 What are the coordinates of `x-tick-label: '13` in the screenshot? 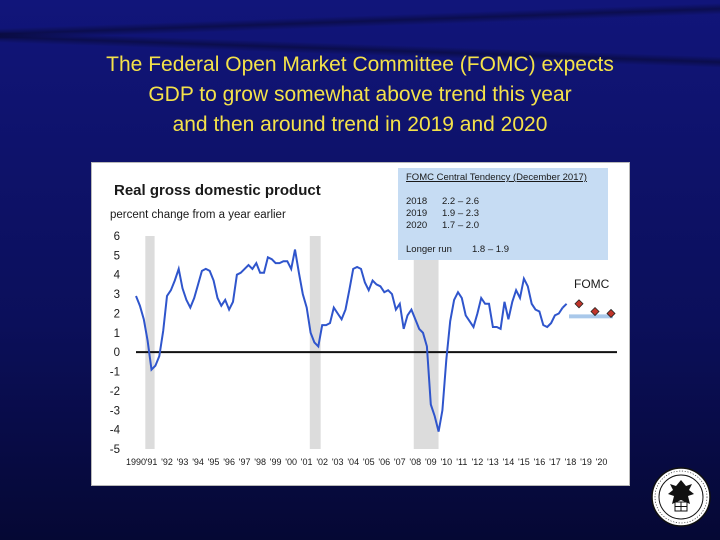 It's located at (493, 462).